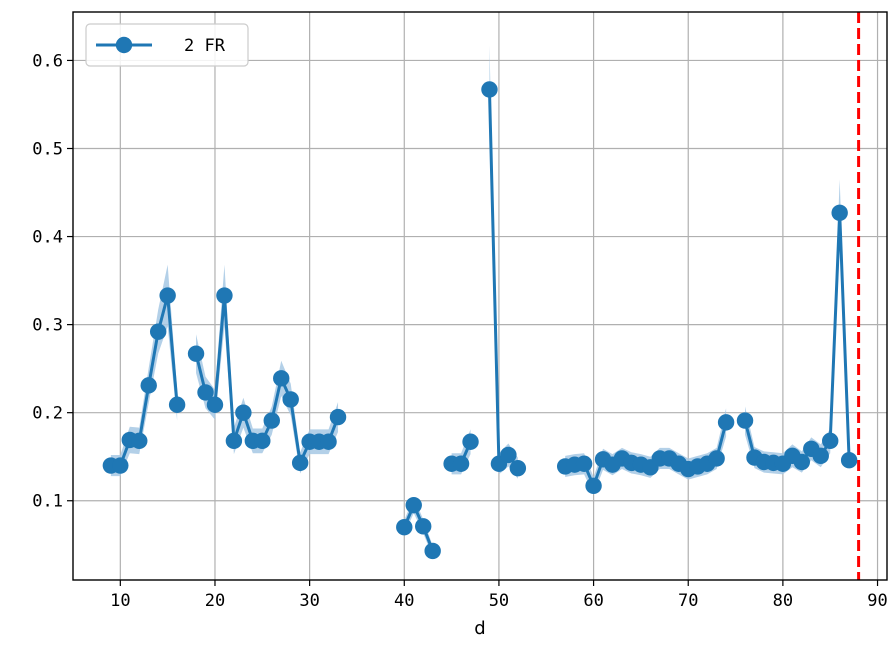 The width and height of the screenshot is (895, 656). What do you see at coordinates (47, 414) in the screenshot?
I see `y-tick-label: 0.2` at bounding box center [47, 414].